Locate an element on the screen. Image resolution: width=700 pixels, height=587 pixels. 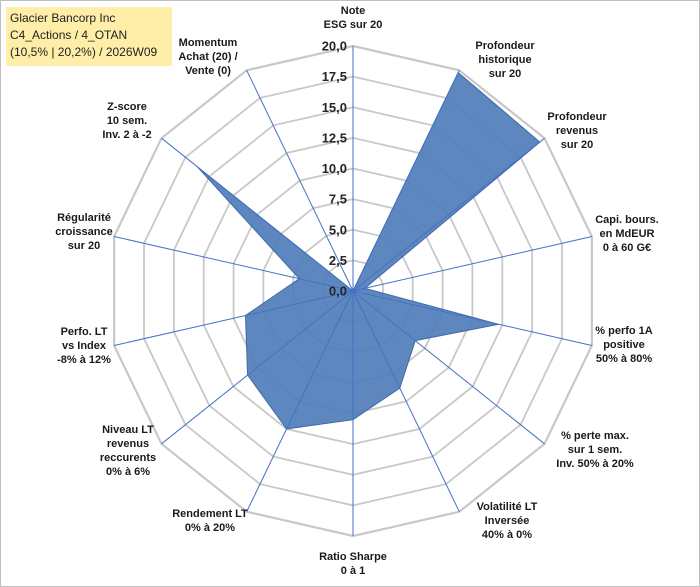
tick-label: 12,5 is located at coordinates (334, 137).